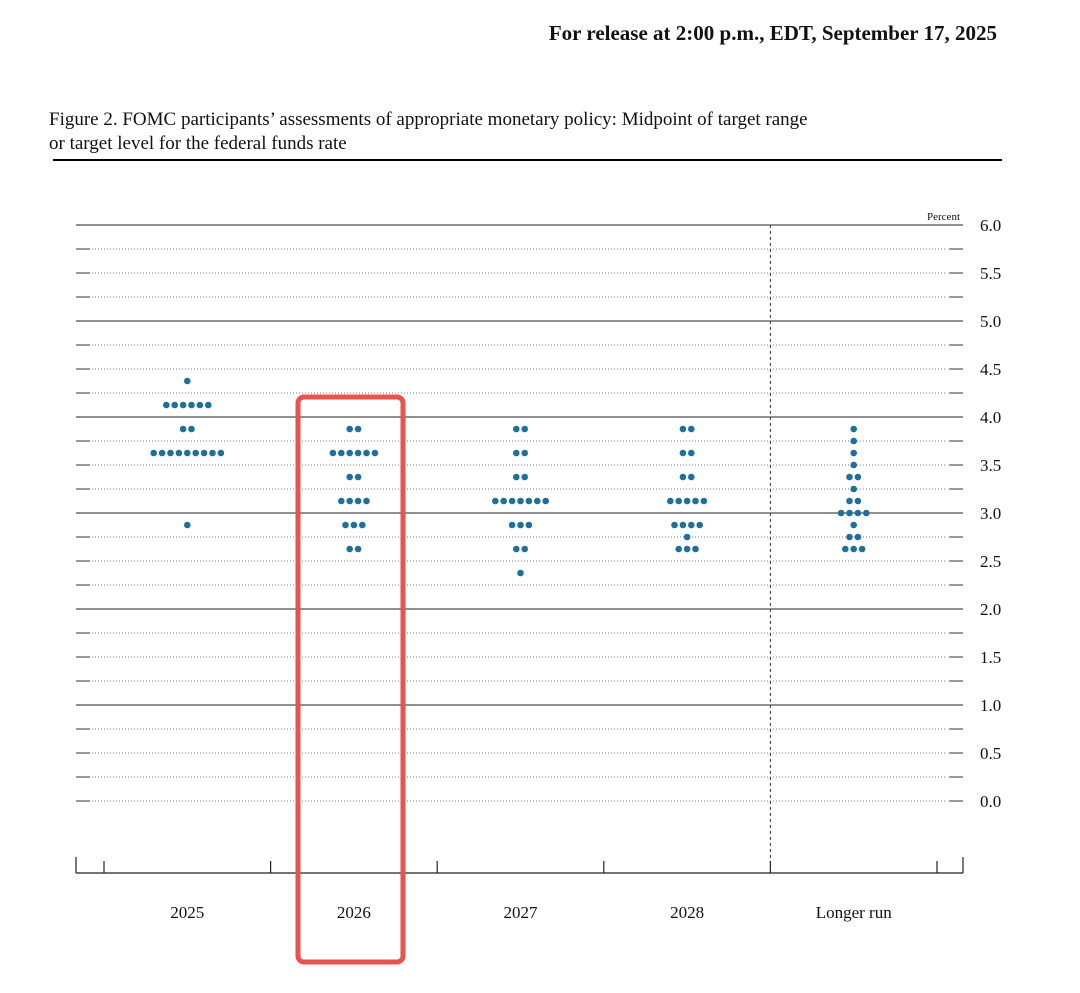  I want to click on x-tick-label: 2027, so click(521, 912).